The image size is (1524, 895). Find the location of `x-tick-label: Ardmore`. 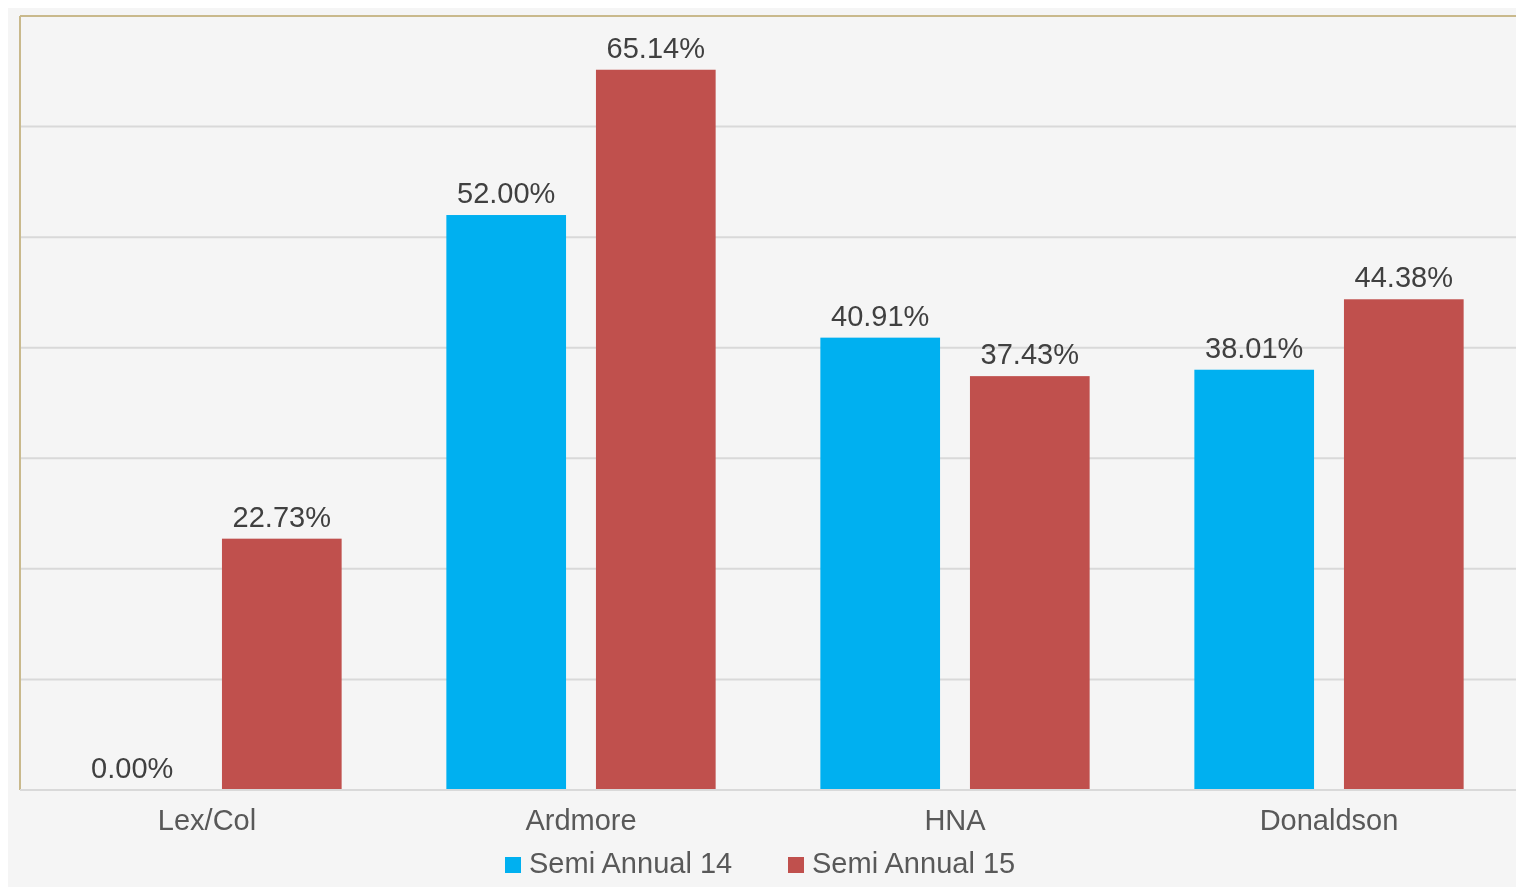

x-tick-label: Ardmore is located at coordinates (581, 820).